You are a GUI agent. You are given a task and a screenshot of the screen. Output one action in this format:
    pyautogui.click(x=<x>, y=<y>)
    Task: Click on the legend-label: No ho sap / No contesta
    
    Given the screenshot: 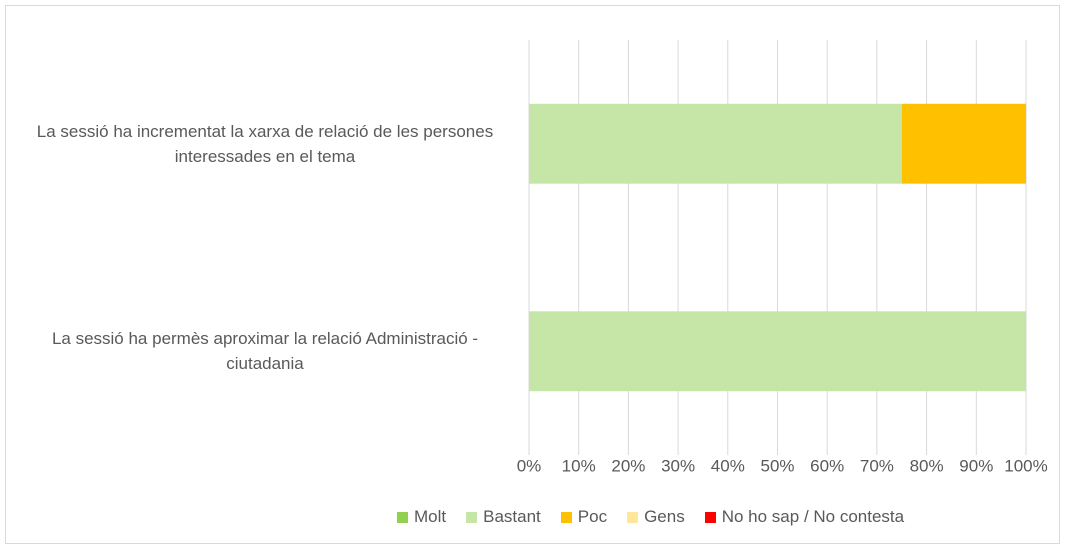 What is the action you would take?
    pyautogui.click(x=813, y=516)
    